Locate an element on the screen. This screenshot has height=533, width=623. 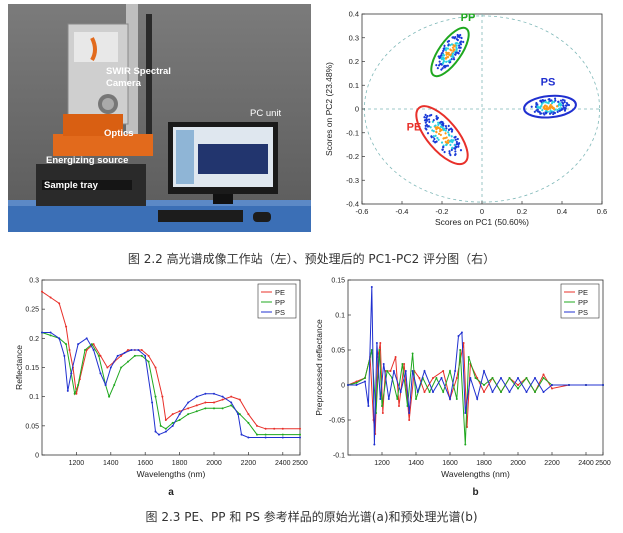
cluster-label-pp: PP is located at coordinates (468, 18).